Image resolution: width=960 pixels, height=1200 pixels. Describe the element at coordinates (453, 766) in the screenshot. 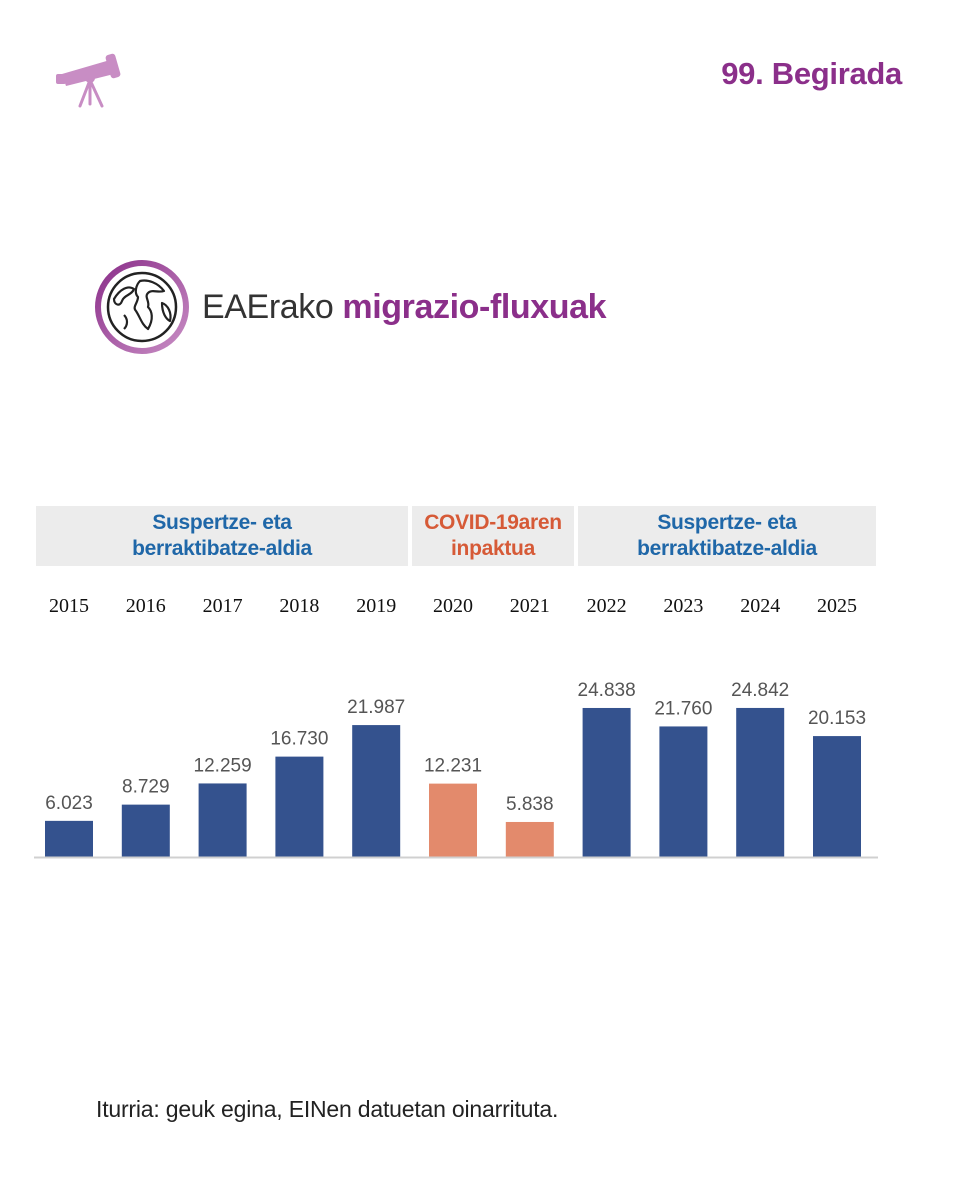

I see `data-label: 12.231` at that location.